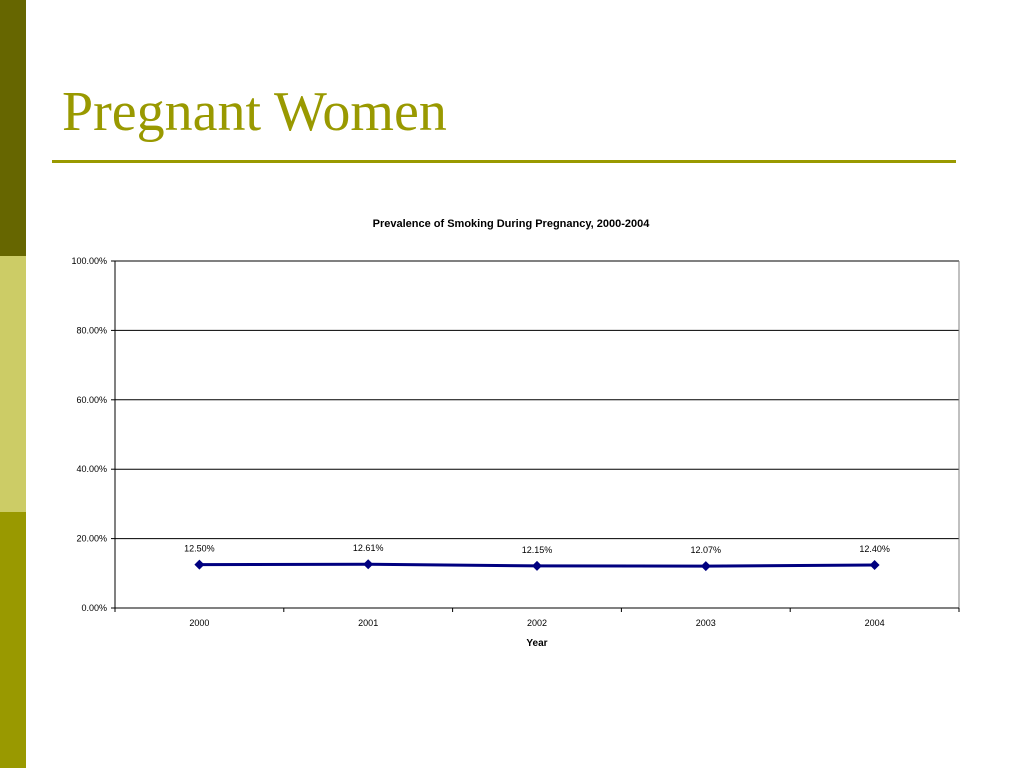  Describe the element at coordinates (254, 112) in the screenshot. I see `slide-title: Pregnant Women` at that location.